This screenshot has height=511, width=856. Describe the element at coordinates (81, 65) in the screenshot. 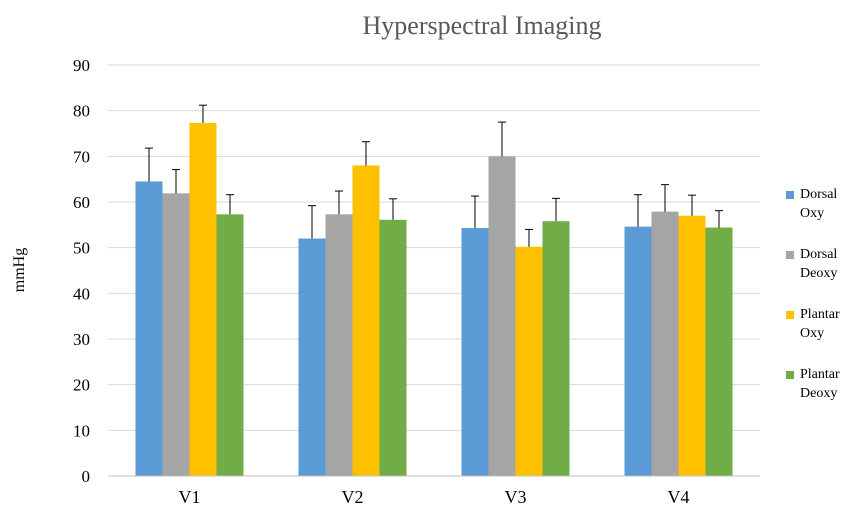

I see `y-tick-label: 90` at that location.